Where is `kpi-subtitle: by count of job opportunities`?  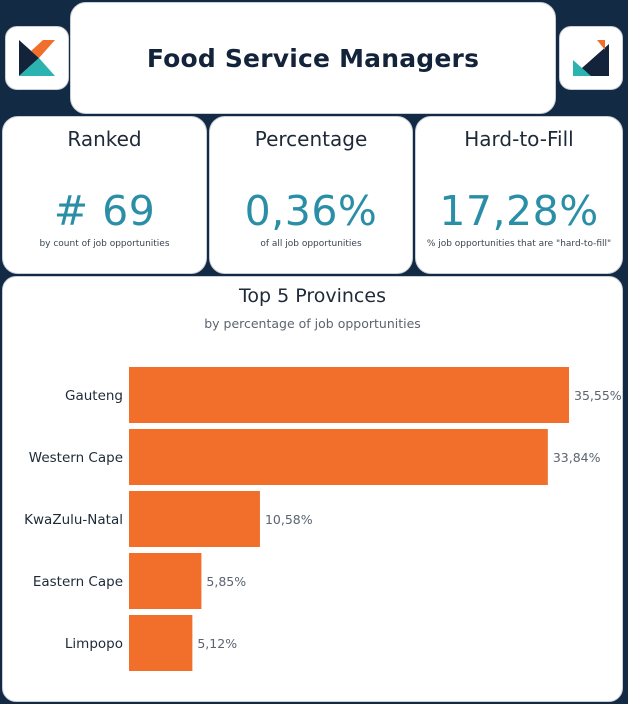
kpi-subtitle: by count of job opportunities is located at coordinates (104, 244).